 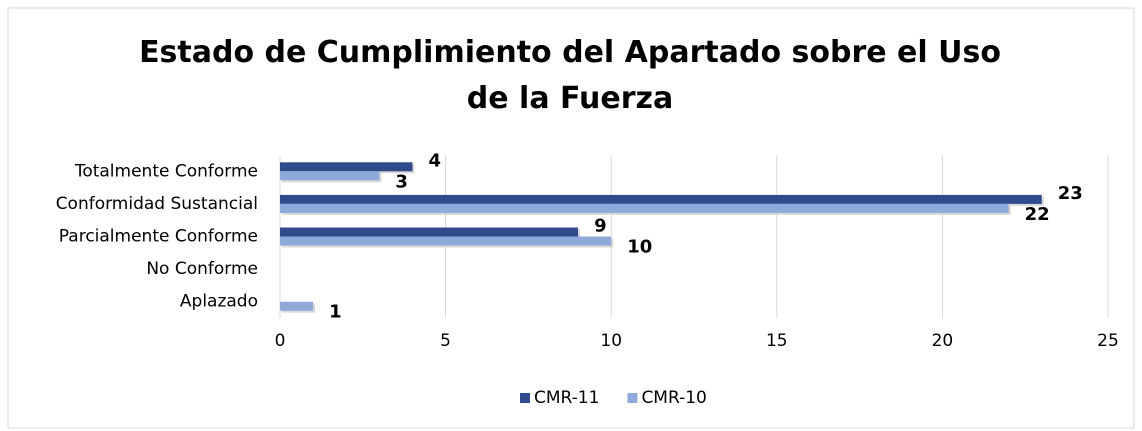 I want to click on data-label: 22, so click(x=1037, y=214).